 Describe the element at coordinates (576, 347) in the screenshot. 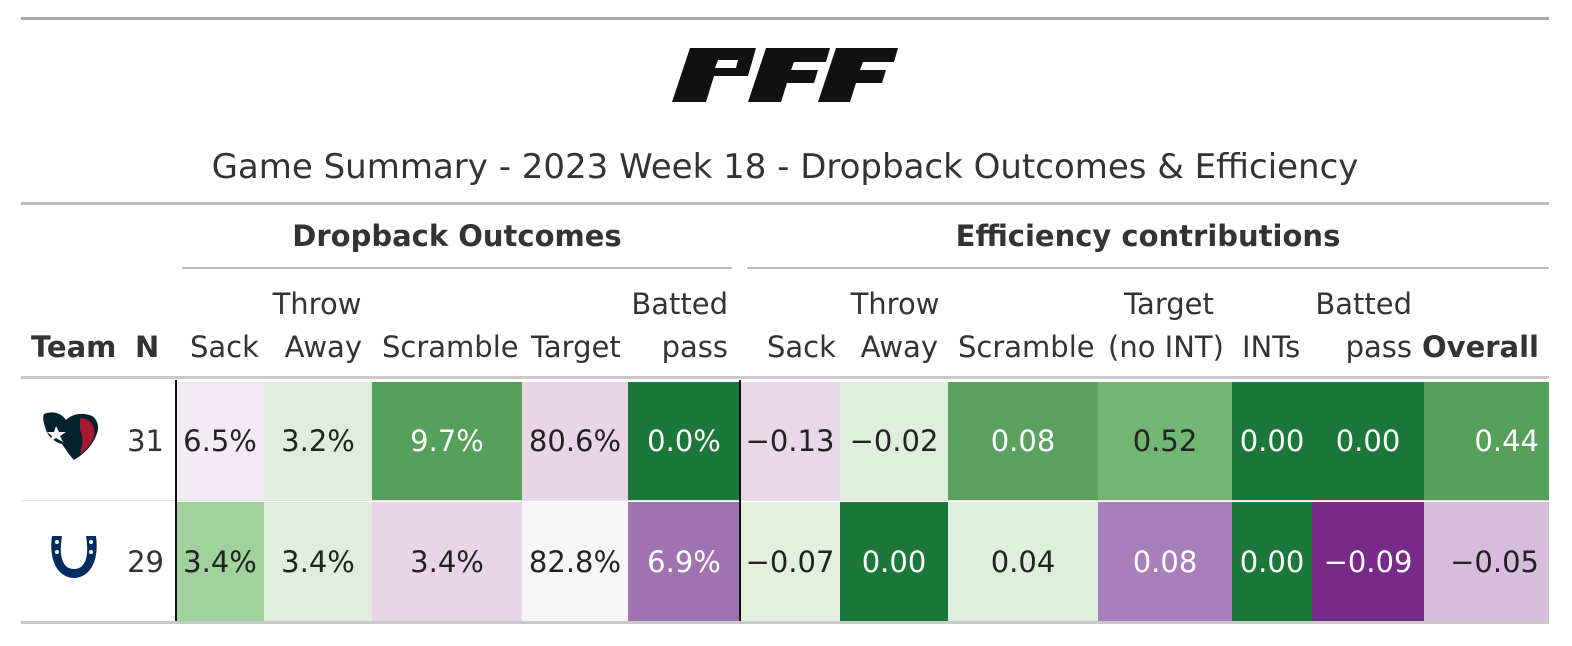

I see `header-dropback-target: Target` at that location.